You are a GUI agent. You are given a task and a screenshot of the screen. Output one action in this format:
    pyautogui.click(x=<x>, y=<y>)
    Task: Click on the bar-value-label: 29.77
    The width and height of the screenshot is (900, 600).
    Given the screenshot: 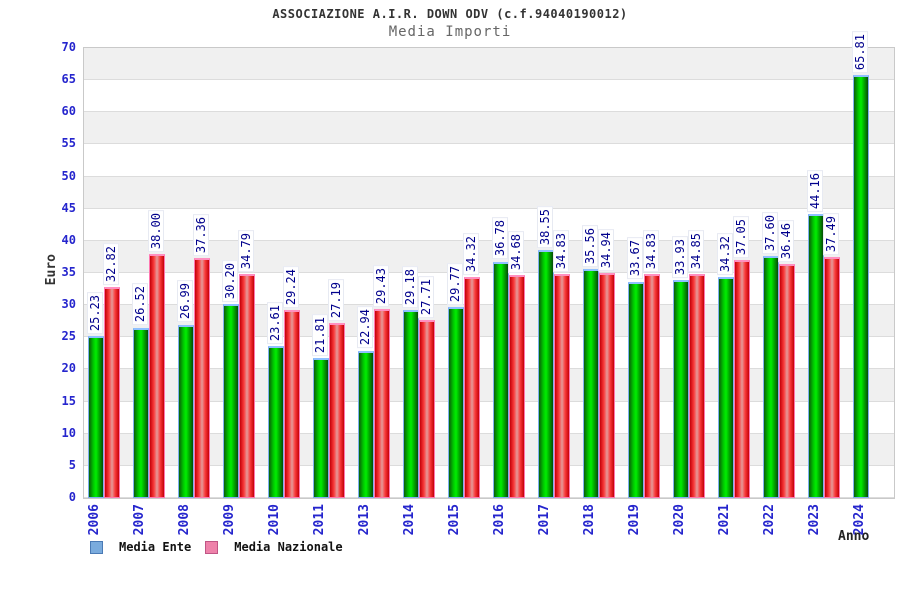 What is the action you would take?
    pyautogui.click(x=455, y=283)
    